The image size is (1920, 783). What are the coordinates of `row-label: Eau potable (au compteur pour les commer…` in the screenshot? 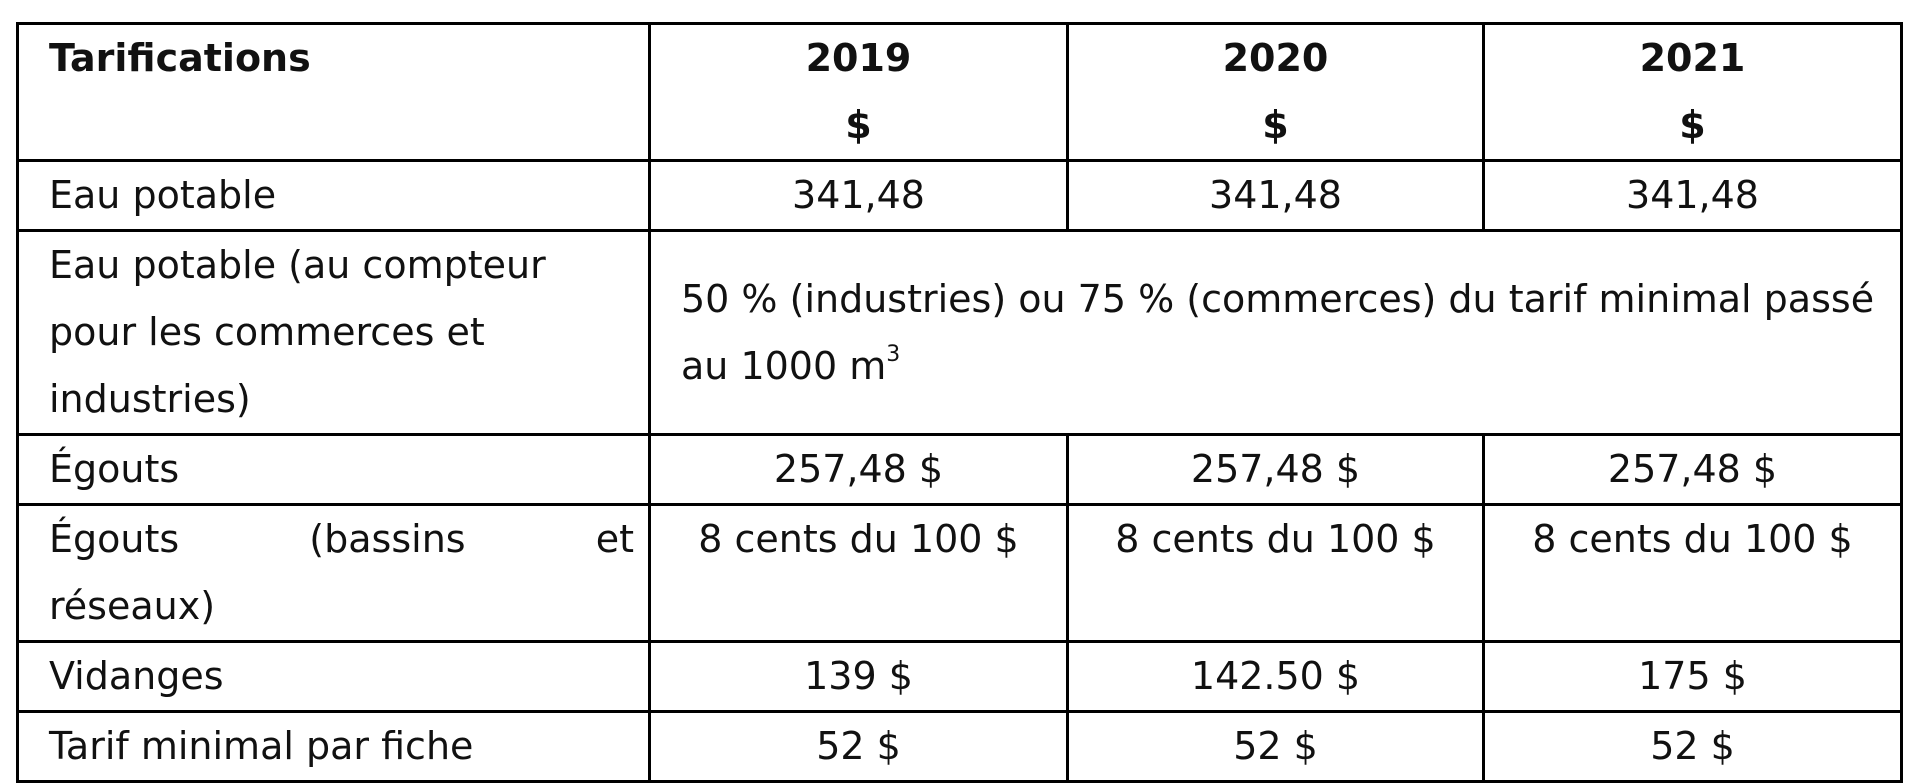 It's located at (333, 332).